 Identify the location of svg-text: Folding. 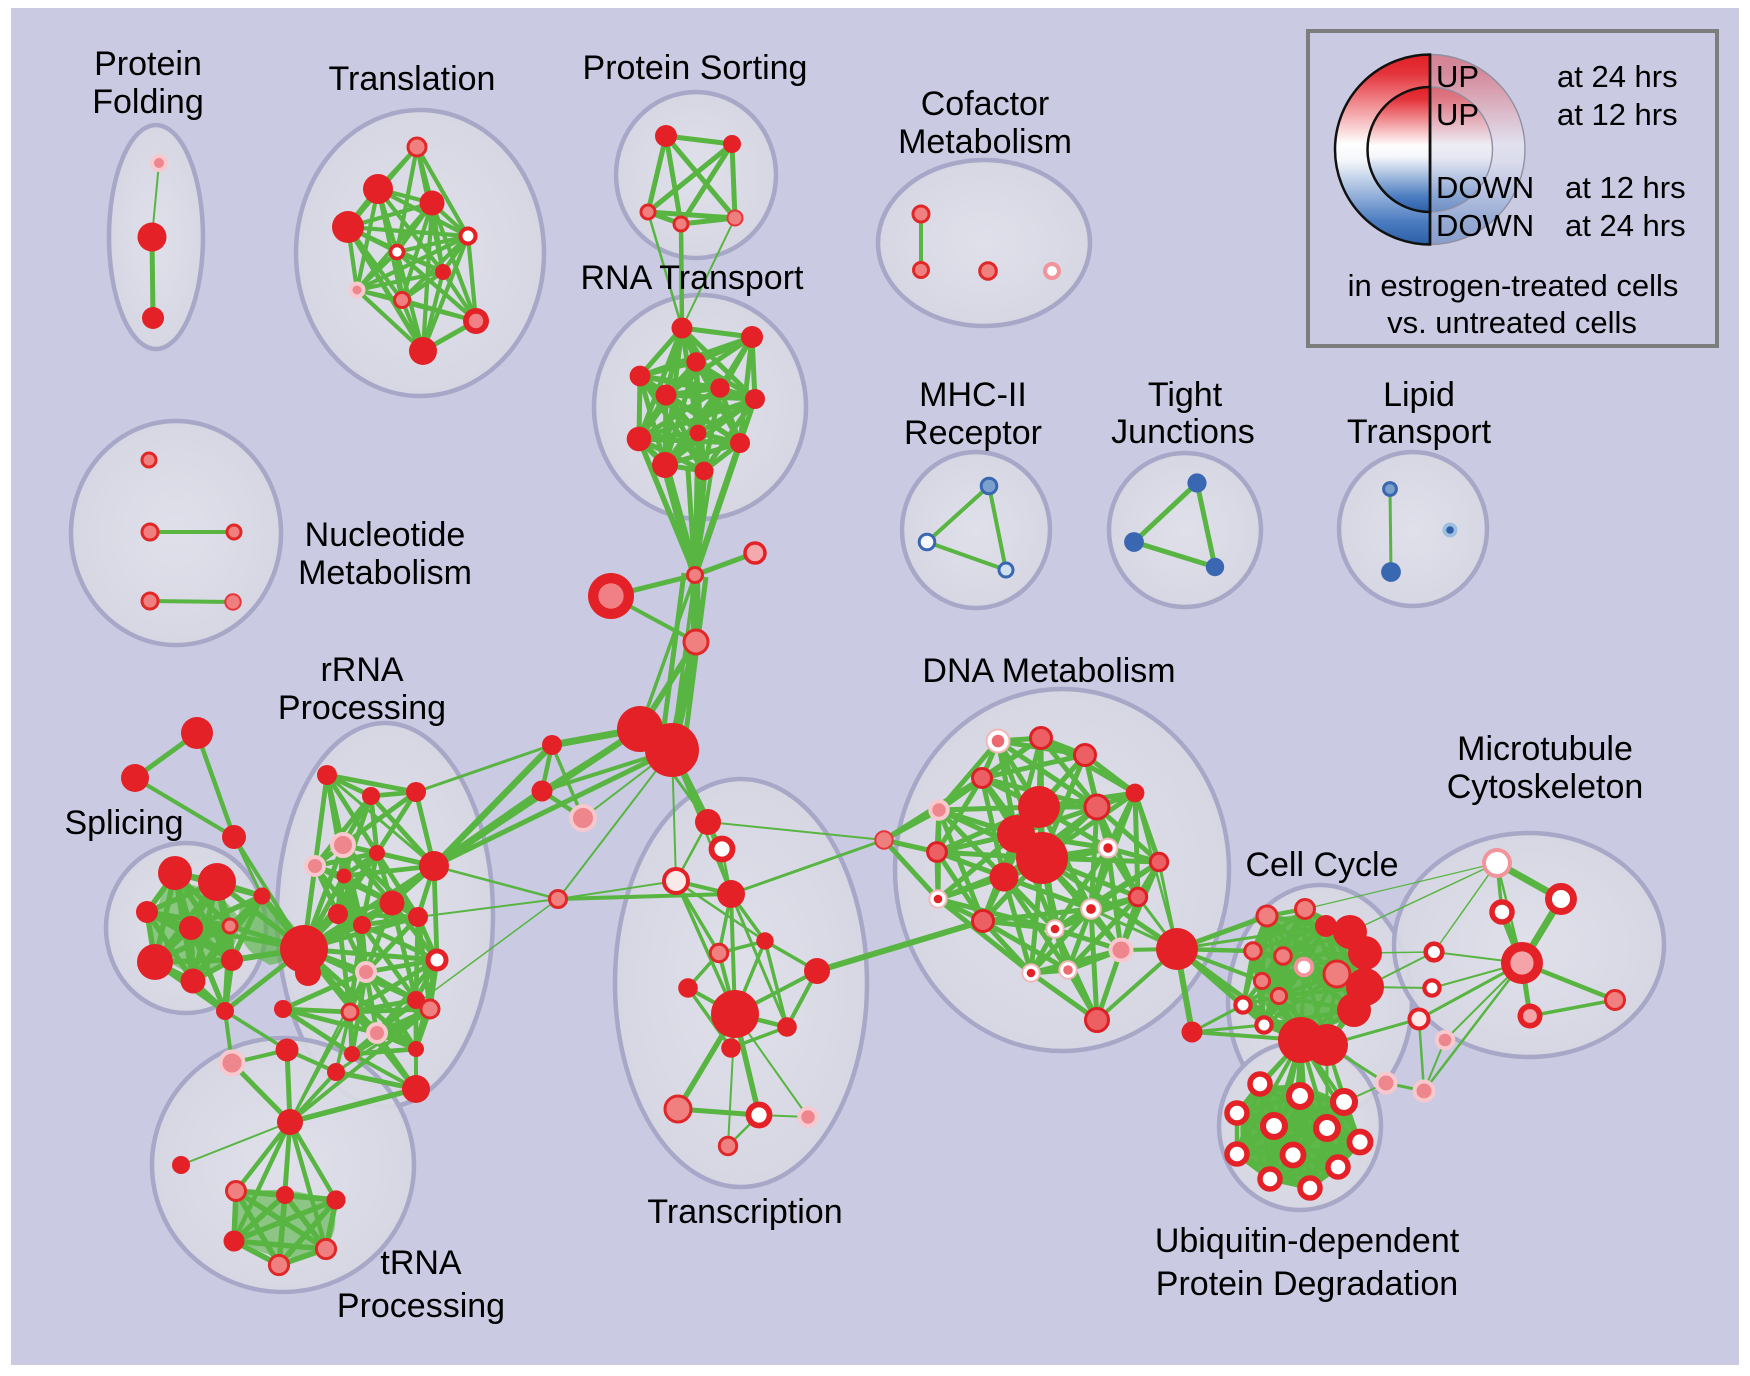
(148, 102).